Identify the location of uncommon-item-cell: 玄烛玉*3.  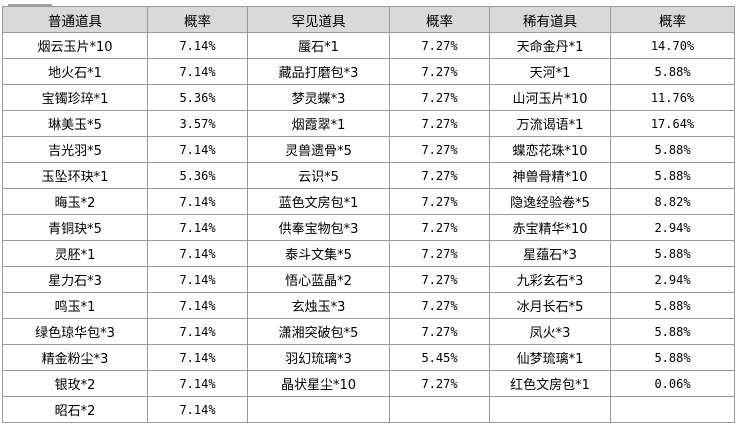
(318, 305).